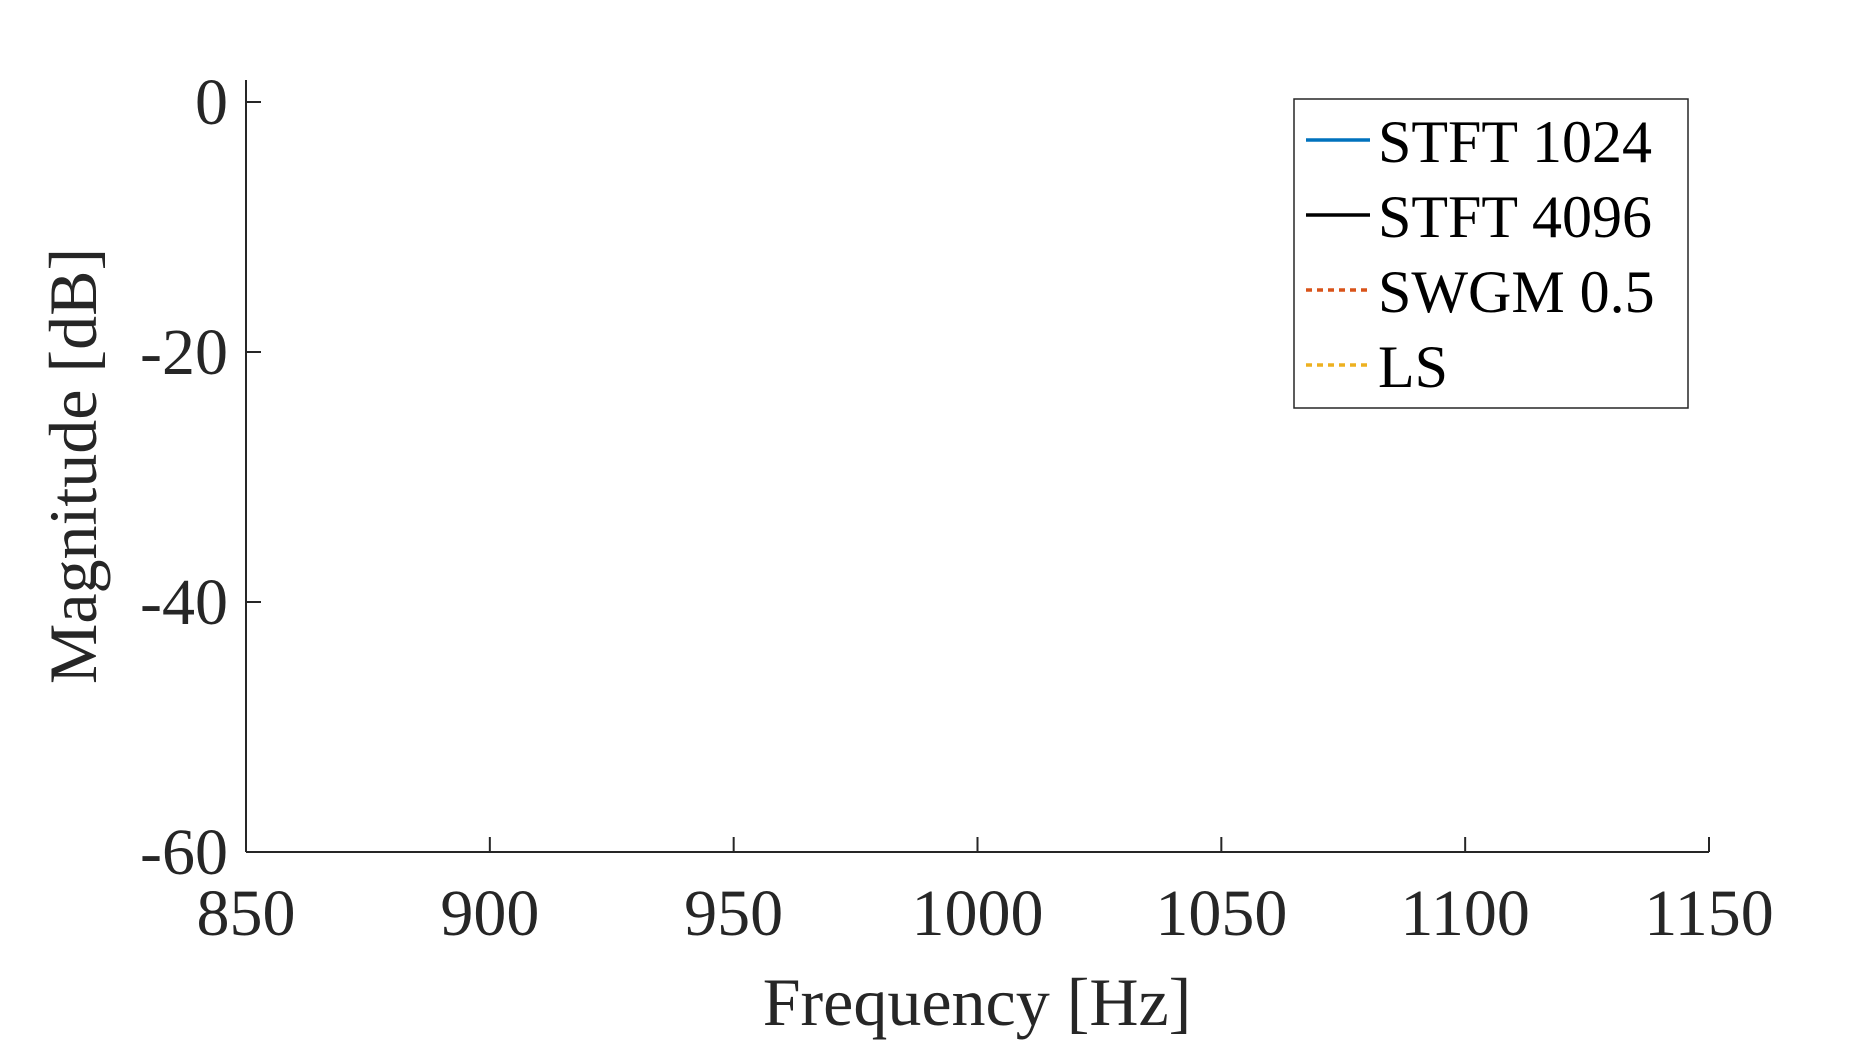  What do you see at coordinates (1516, 292) in the screenshot?
I see `legend-label: SWGM 0.5` at bounding box center [1516, 292].